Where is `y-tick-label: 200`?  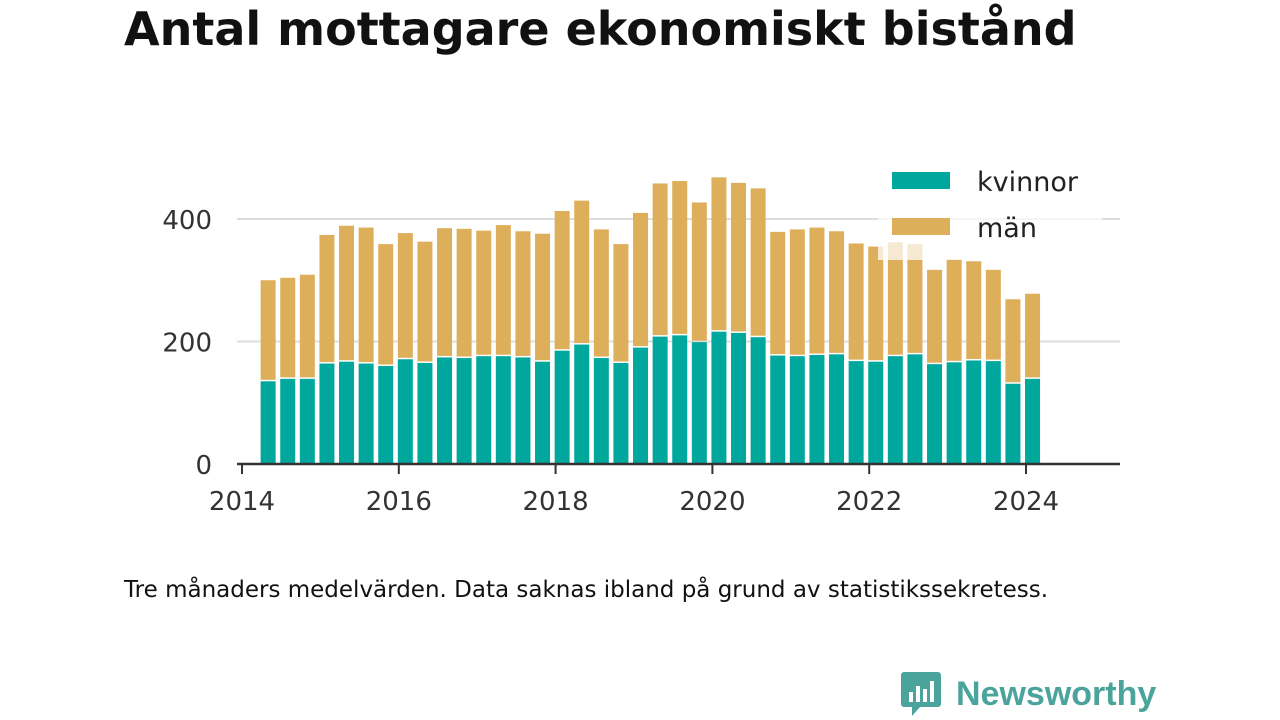 y-tick-label: 200 is located at coordinates (187, 344).